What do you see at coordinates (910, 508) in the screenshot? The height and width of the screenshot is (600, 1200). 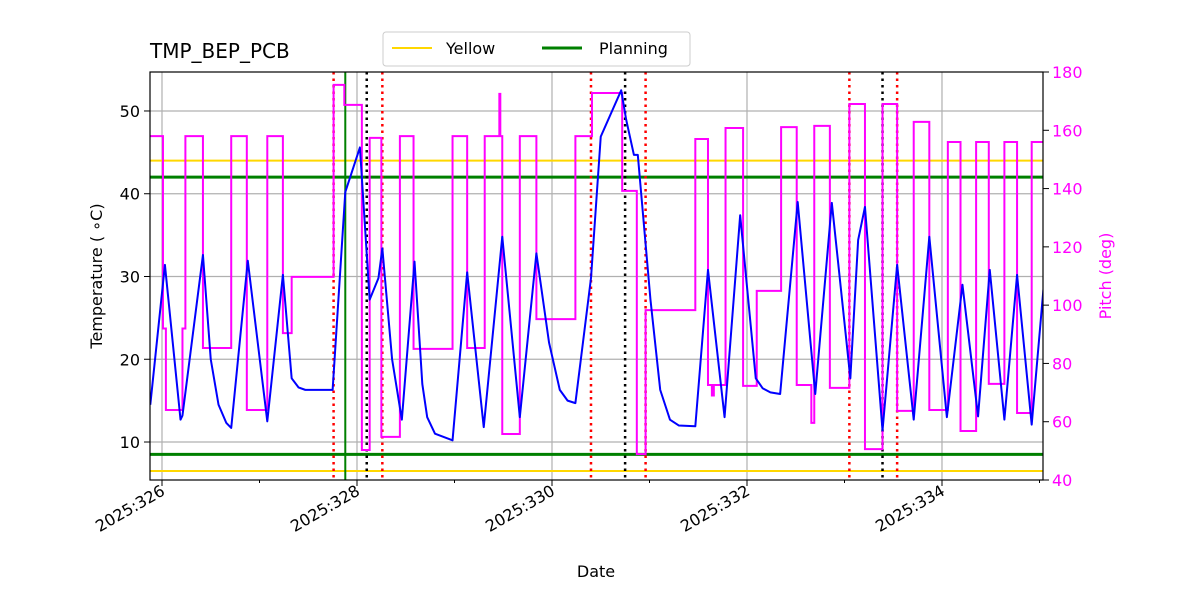 I see `x-tick-label: 2025:334` at bounding box center [910, 508].